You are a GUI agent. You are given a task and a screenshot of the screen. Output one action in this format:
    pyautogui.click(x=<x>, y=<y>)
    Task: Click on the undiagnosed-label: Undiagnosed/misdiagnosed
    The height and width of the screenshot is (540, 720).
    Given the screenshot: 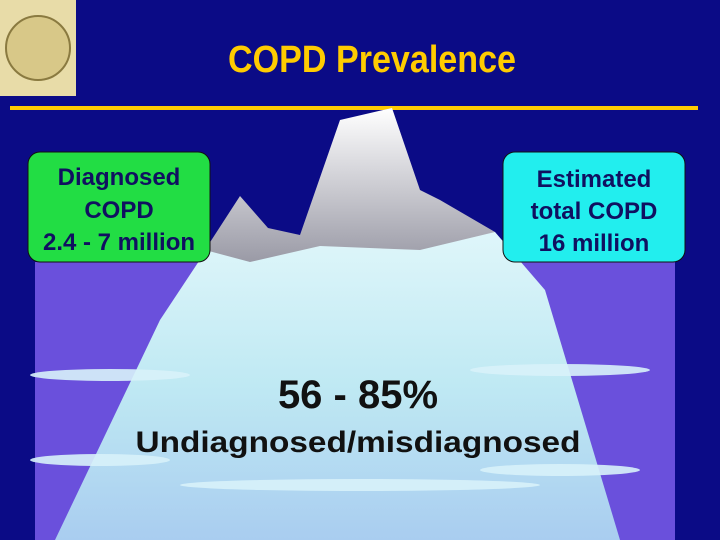 What is the action you would take?
    pyautogui.click(x=358, y=442)
    